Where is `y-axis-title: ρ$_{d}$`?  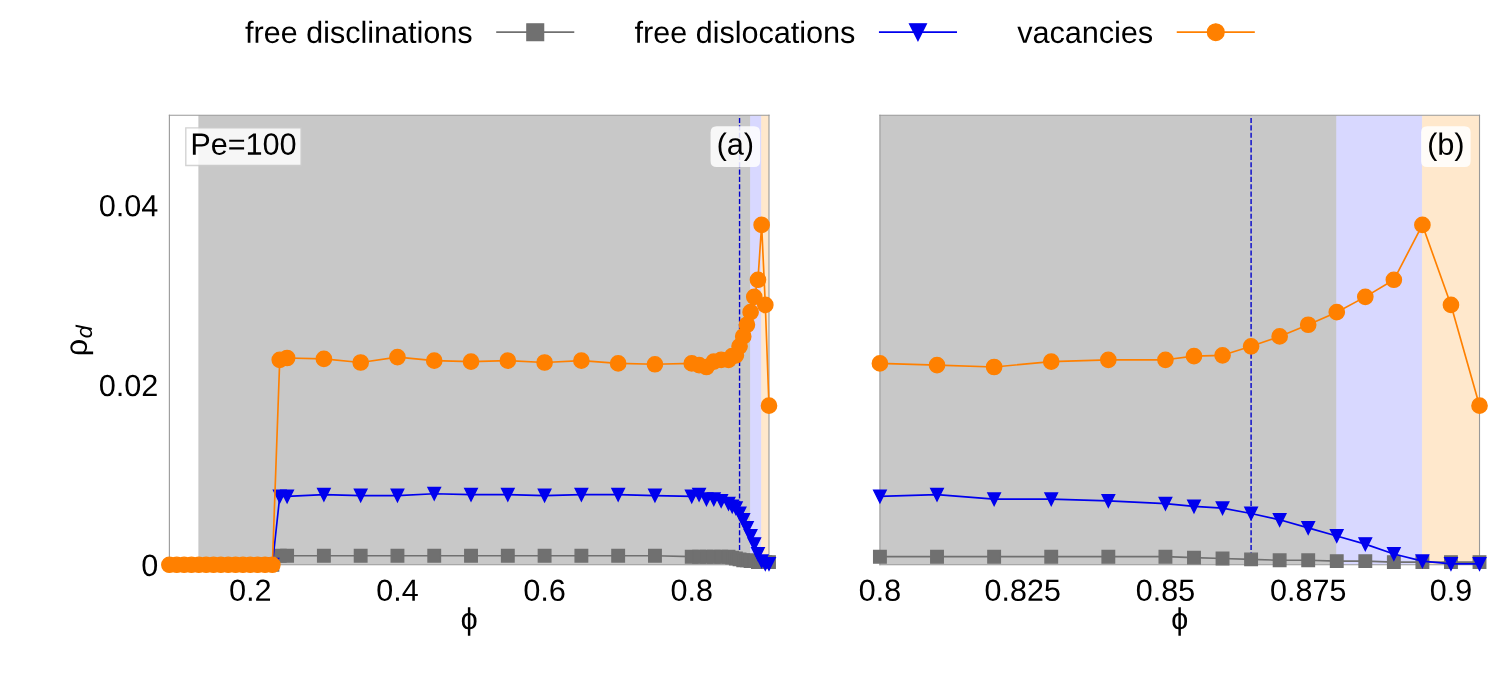 y-axis-title: ρ$_{d}$ is located at coordinates (82, 339).